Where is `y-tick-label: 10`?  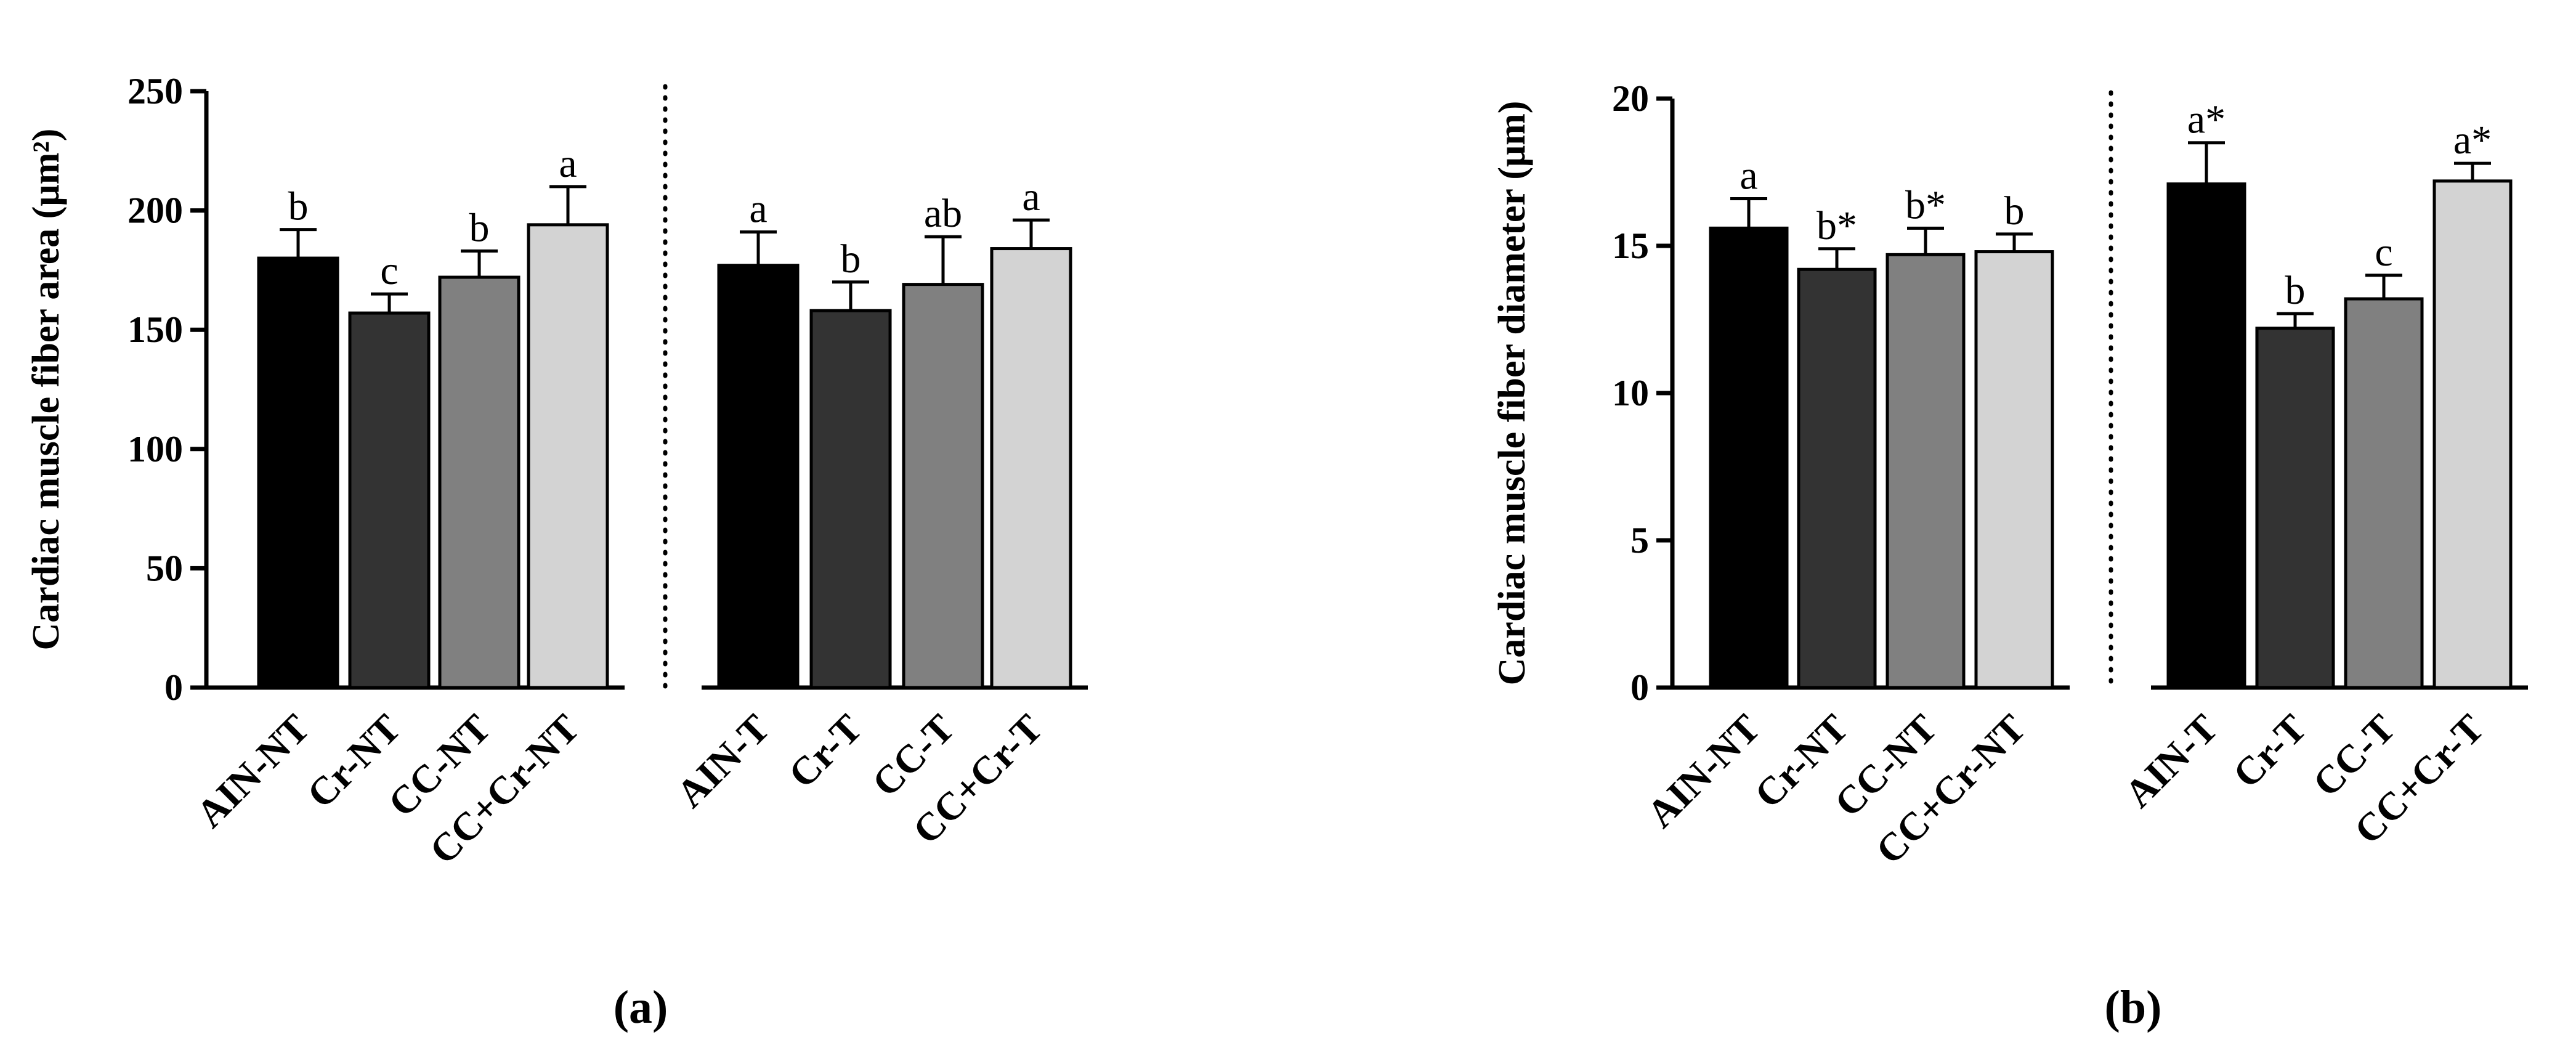 y-tick-label: 10 is located at coordinates (1630, 393).